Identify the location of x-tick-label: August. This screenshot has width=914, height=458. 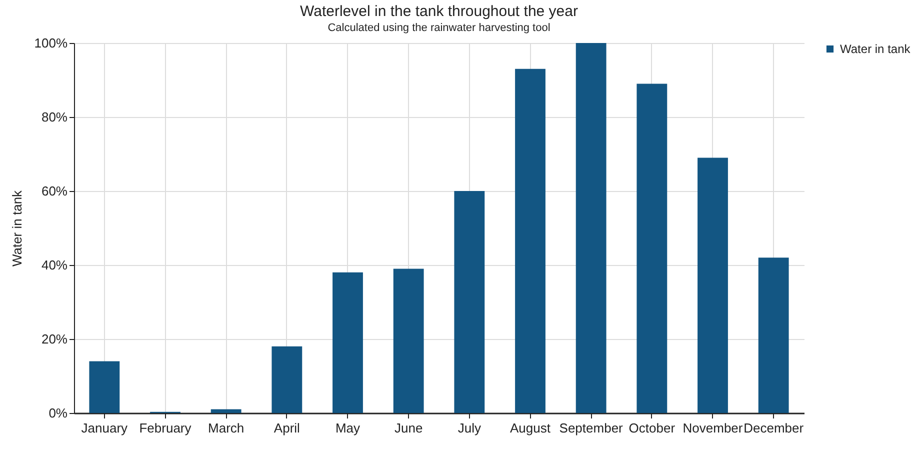
(530, 428).